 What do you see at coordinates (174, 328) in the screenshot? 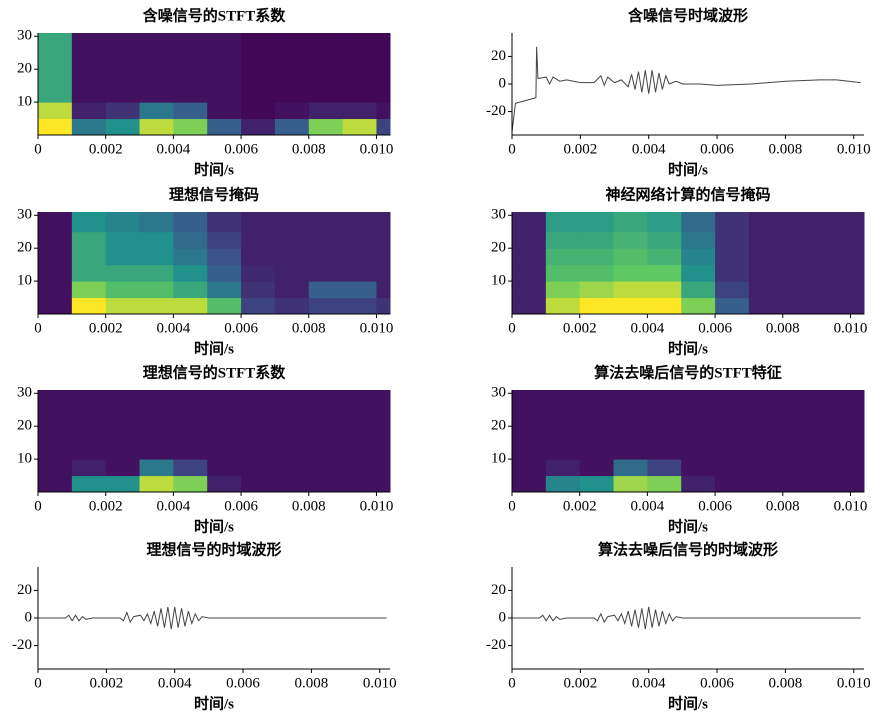
I see `x-tick-label: 0.004` at bounding box center [174, 328].